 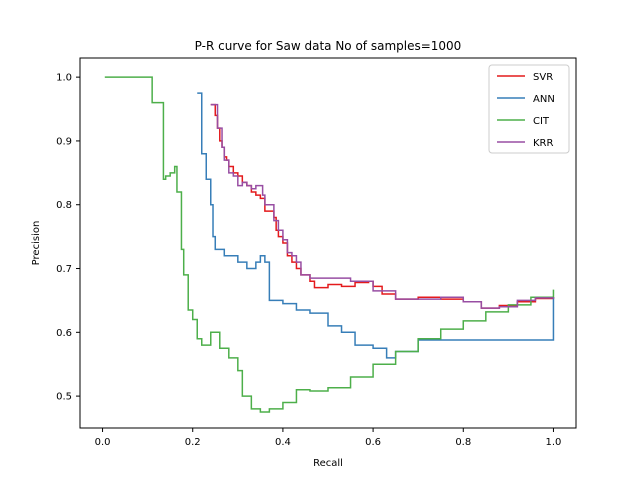 What do you see at coordinates (543, 77) in the screenshot?
I see `legend-label: SVR` at bounding box center [543, 77].